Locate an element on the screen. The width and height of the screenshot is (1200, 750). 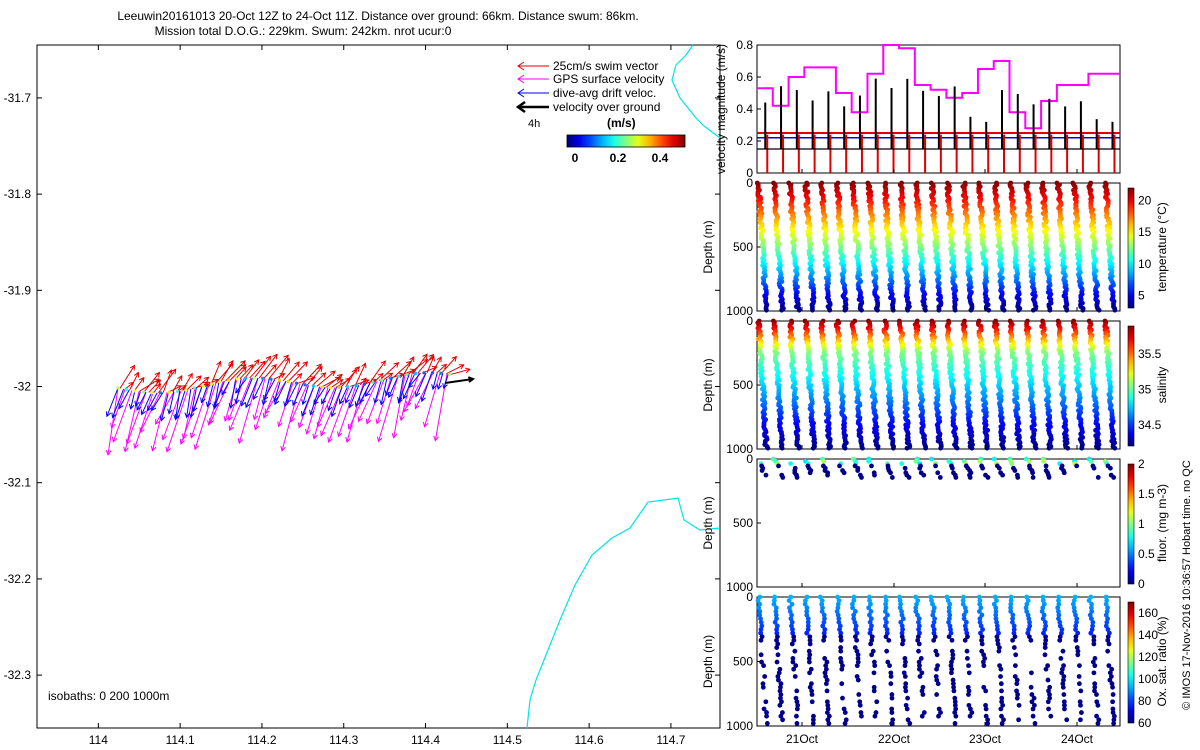
fluor-y-tick-label: 0 is located at coordinates (749, 459).